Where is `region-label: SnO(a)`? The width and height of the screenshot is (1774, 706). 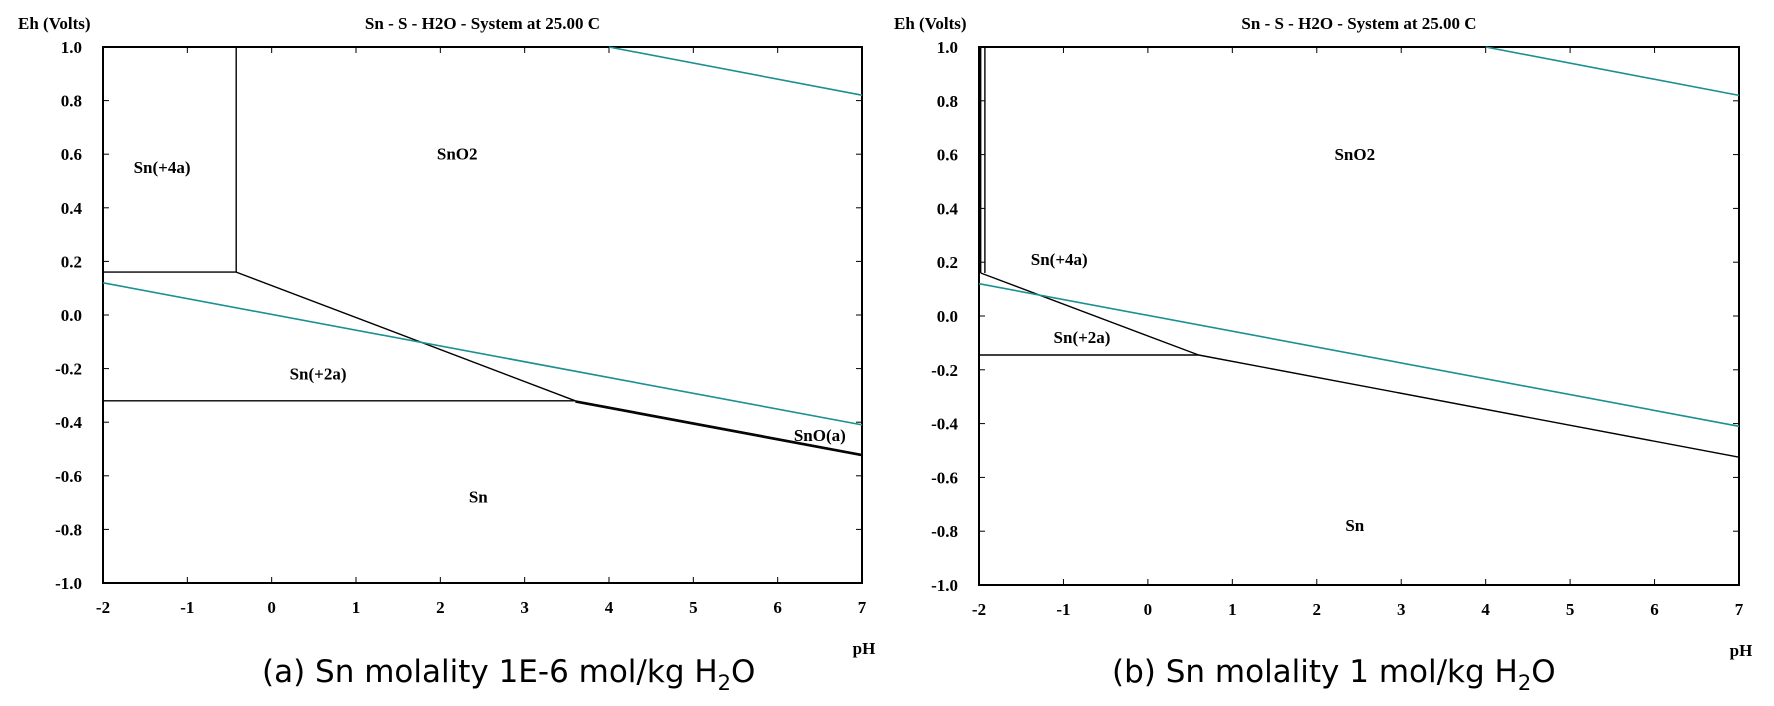
region-label: SnO(a) is located at coordinates (820, 435).